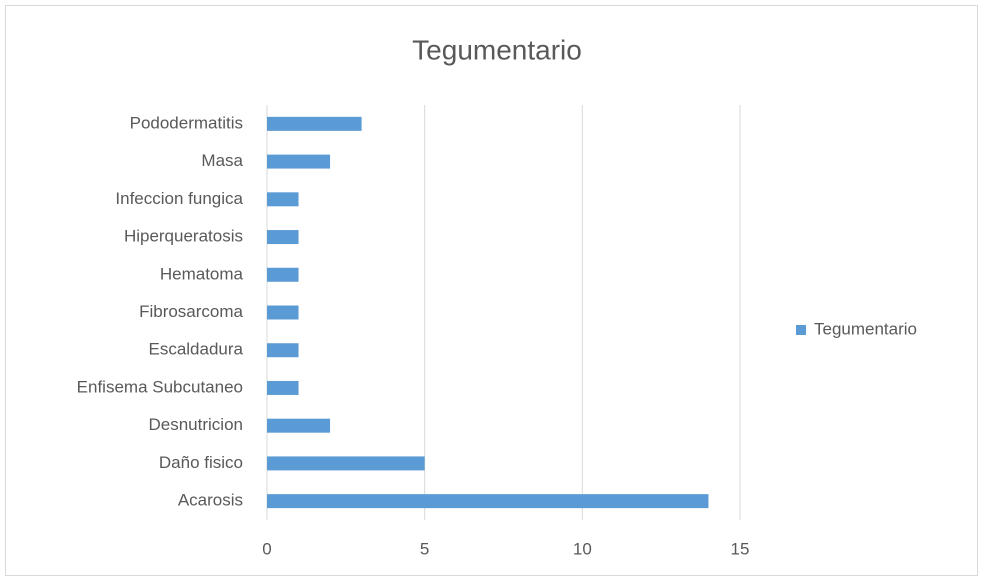  Describe the element at coordinates (582, 548) in the screenshot. I see `x-tick-label: 10` at that location.